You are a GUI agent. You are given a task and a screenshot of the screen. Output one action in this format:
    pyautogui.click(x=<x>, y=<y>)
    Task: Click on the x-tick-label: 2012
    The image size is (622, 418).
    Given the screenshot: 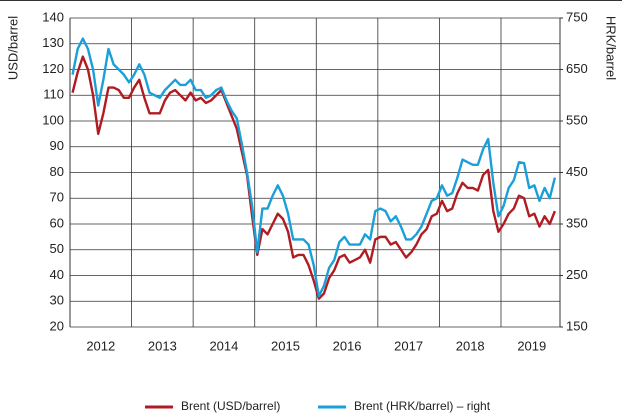 What is the action you would take?
    pyautogui.click(x=100, y=345)
    